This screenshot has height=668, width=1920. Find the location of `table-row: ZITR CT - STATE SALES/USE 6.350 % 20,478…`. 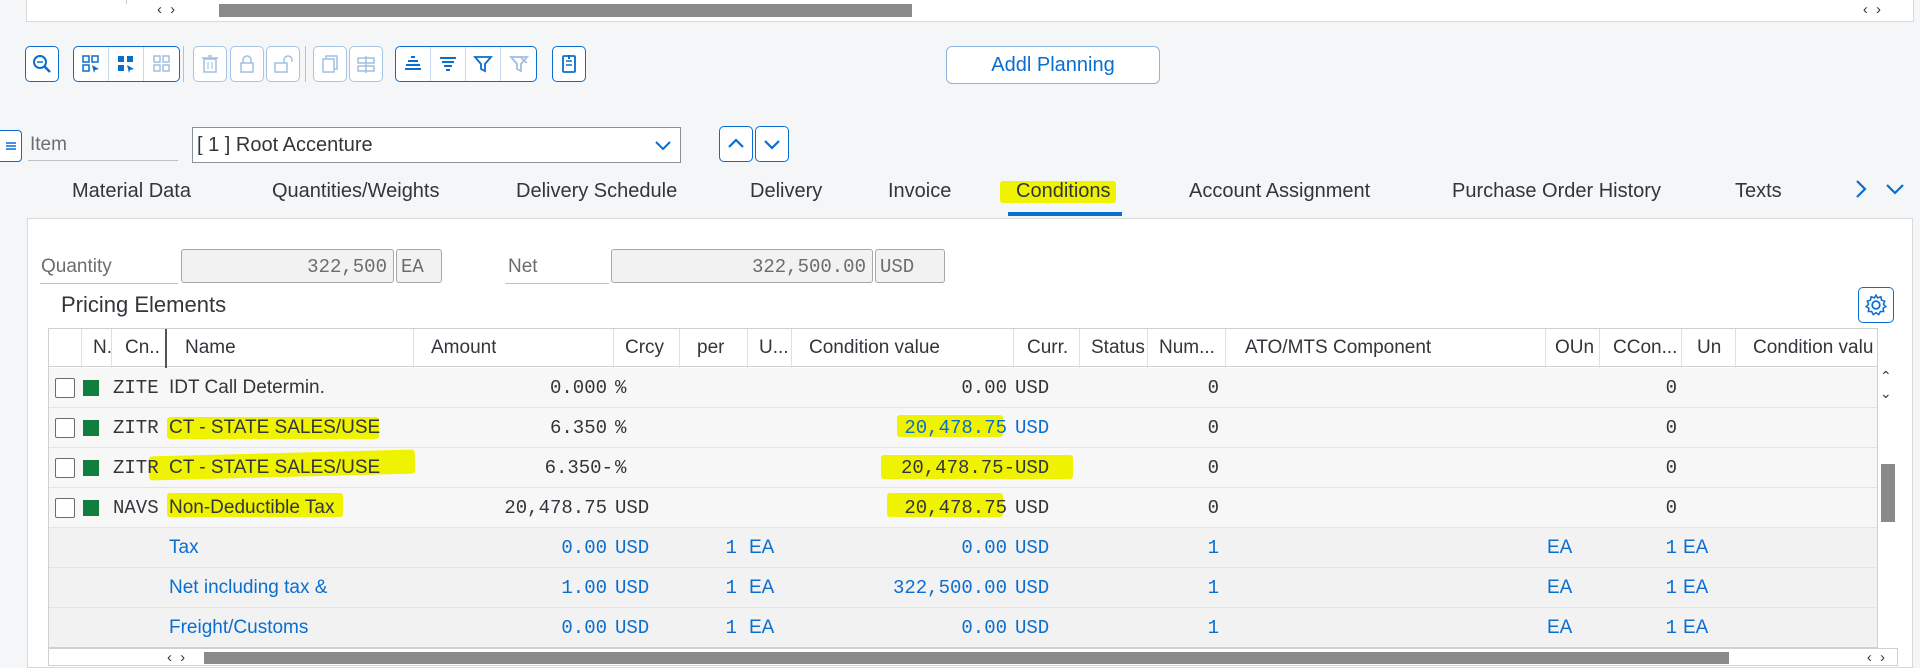

table-row: ZITR CT - STATE SALES/USE 6.350 % 20,478… is located at coordinates (963, 428).